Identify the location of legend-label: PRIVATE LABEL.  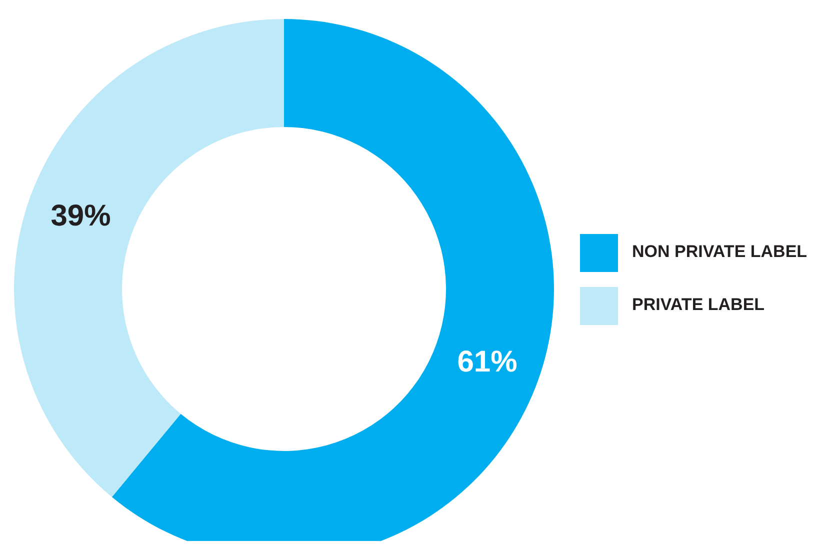
(698, 304).